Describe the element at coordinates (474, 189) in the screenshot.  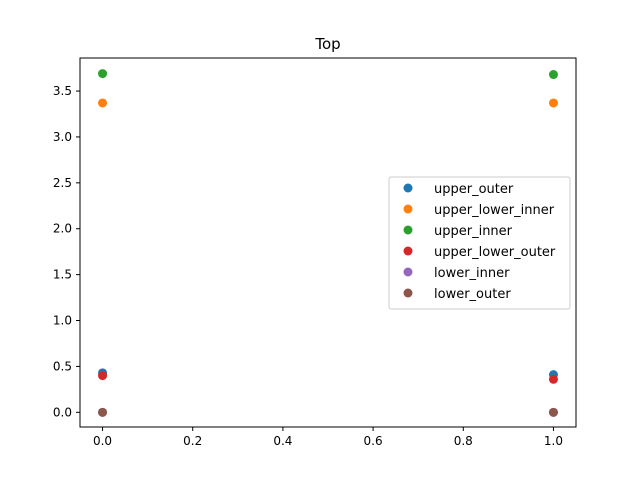
I see `legend-label: upper_outer` at that location.